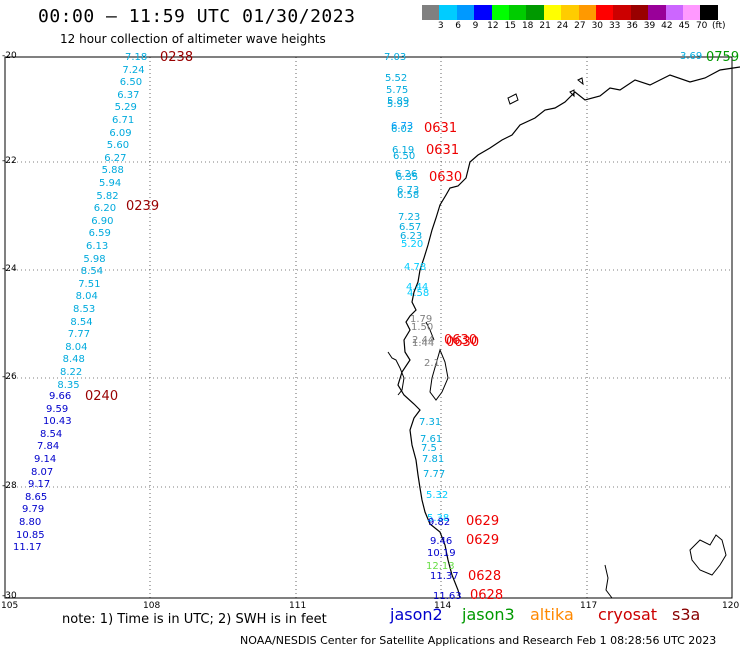  Describe the element at coordinates (402, 129) in the screenshot. I see `track-value: 6.02` at that location.